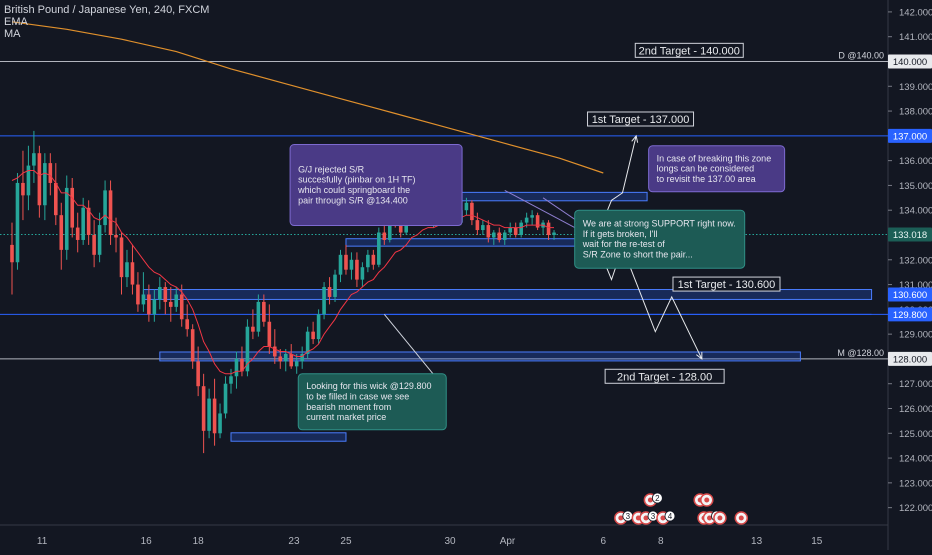  I want to click on x-tick-label: 13, so click(757, 541).